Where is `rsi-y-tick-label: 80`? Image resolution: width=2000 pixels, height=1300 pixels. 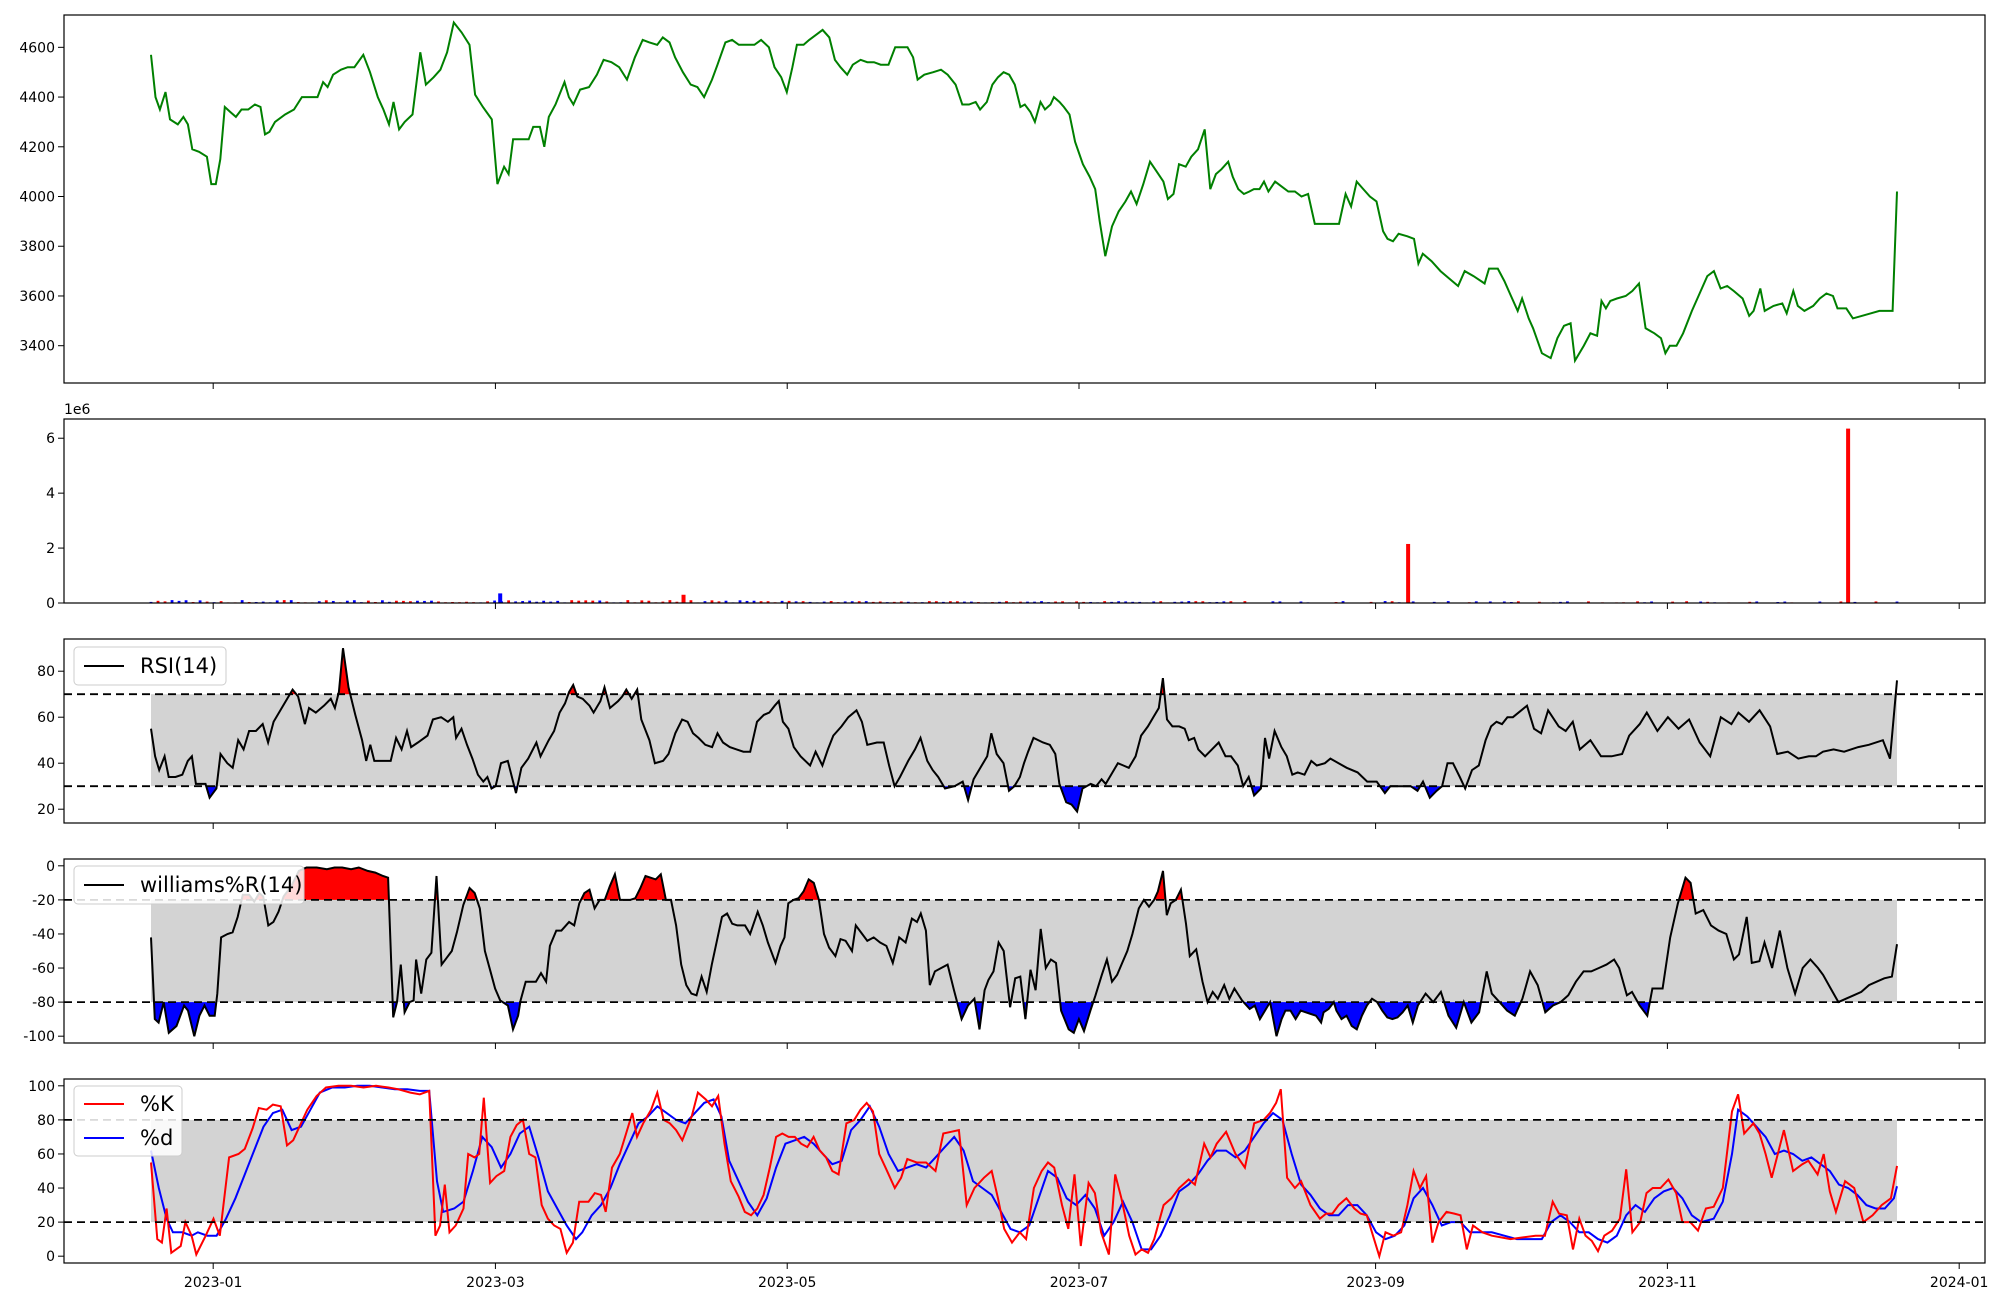 rsi-y-tick-label: 80 is located at coordinates (46, 672).